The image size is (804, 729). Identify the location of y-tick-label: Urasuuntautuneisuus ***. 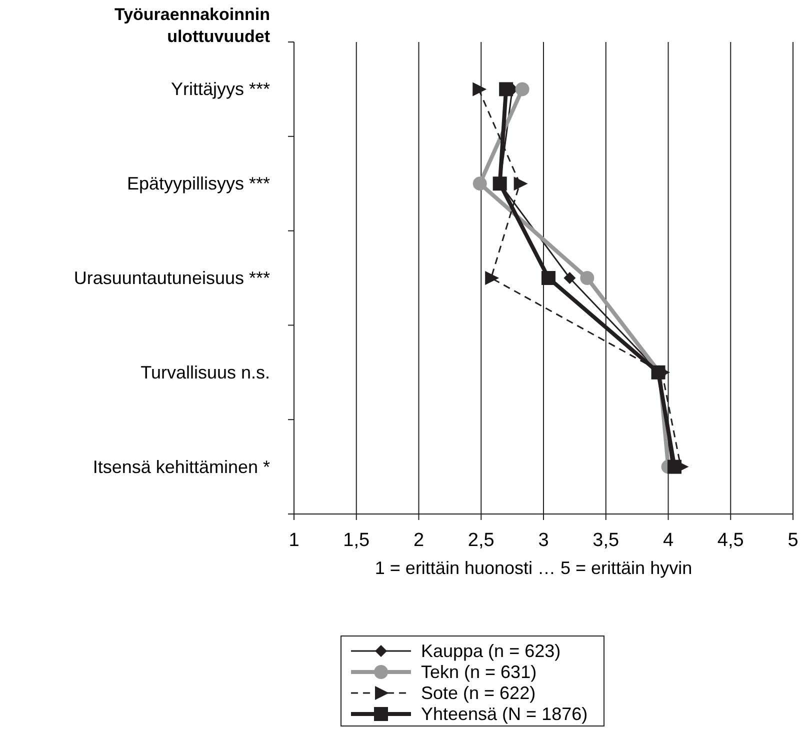
(172, 278).